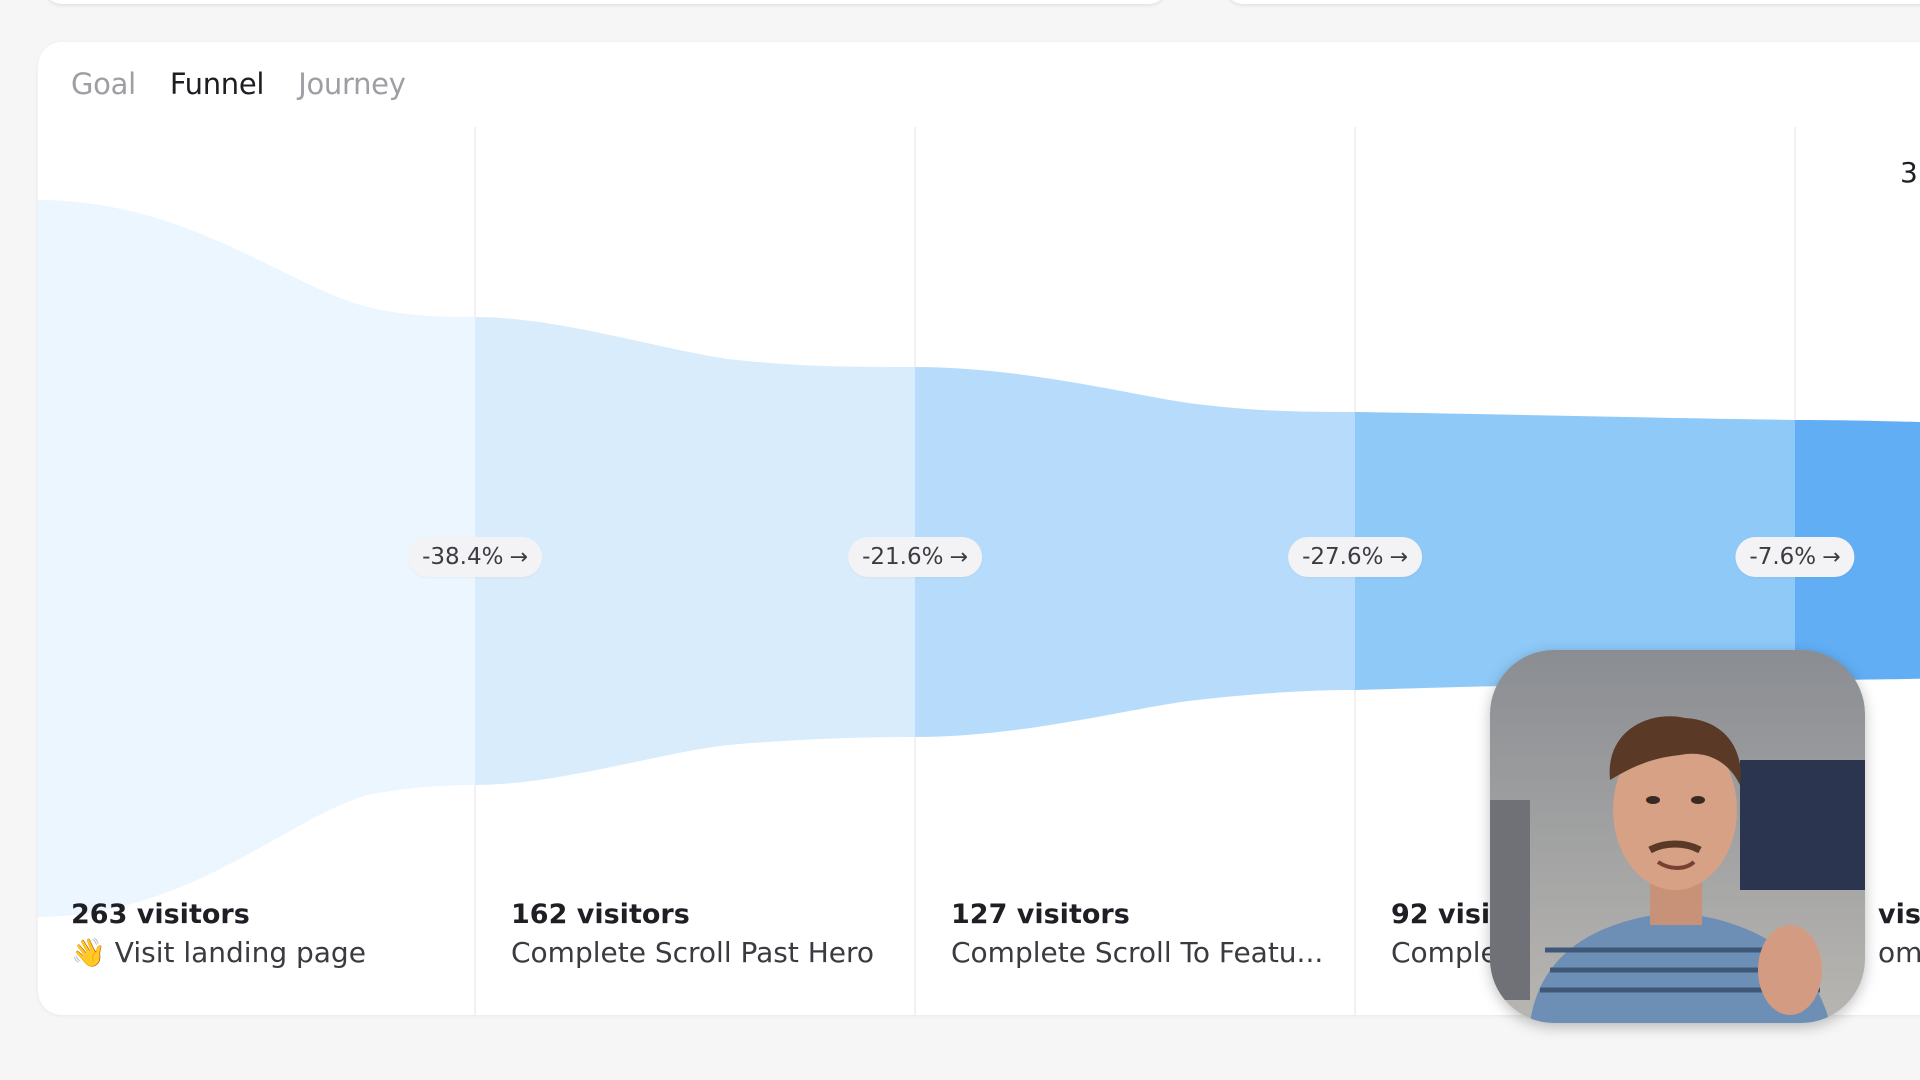 Image resolution: width=1920 pixels, height=1080 pixels. I want to click on tab-funnel: Funnel, so click(217, 84).